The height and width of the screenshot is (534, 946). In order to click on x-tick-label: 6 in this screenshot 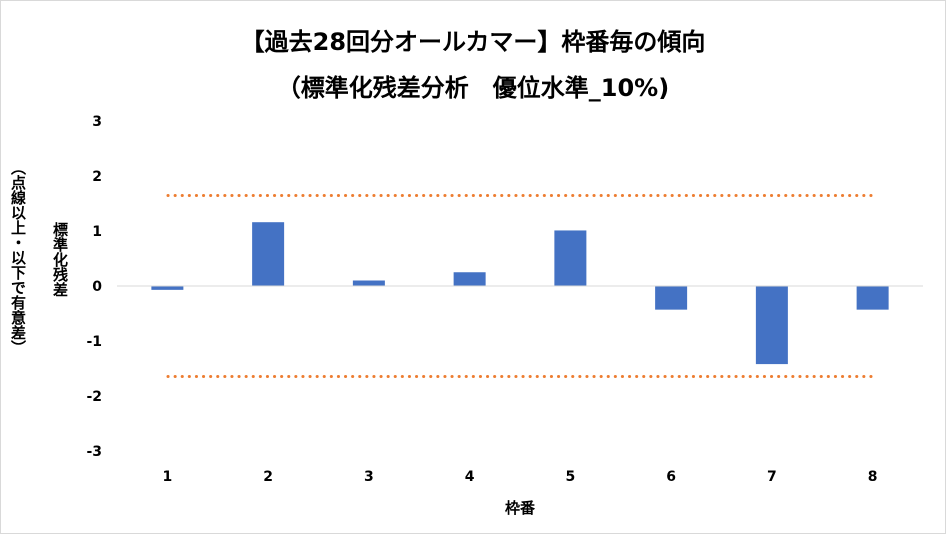, I will do `click(671, 477)`.